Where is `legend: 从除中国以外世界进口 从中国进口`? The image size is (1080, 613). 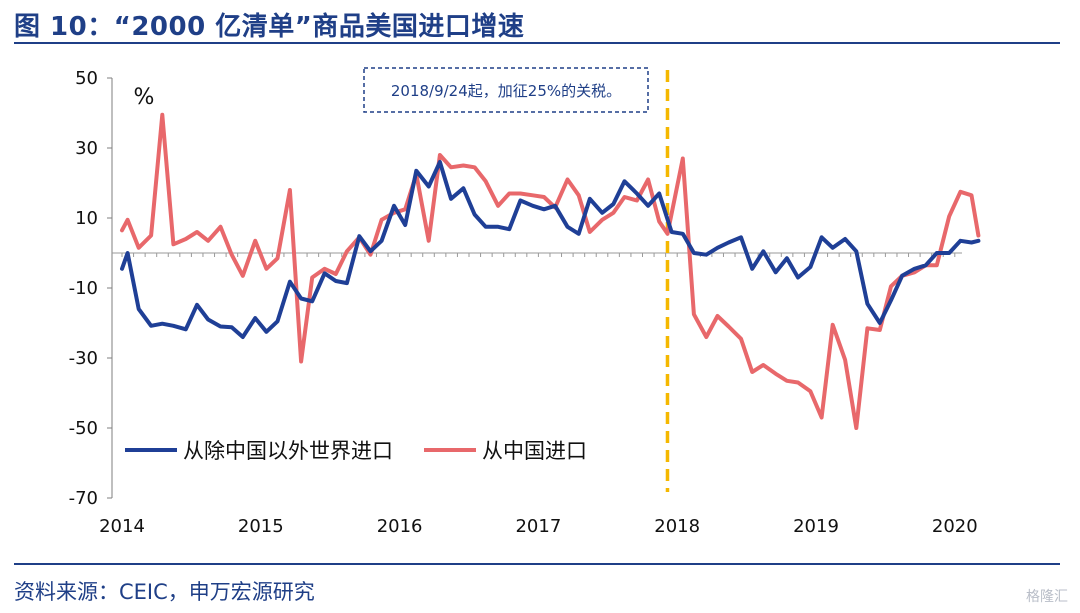 legend: 从除中国以外世界进口 从中国进口 is located at coordinates (356, 451).